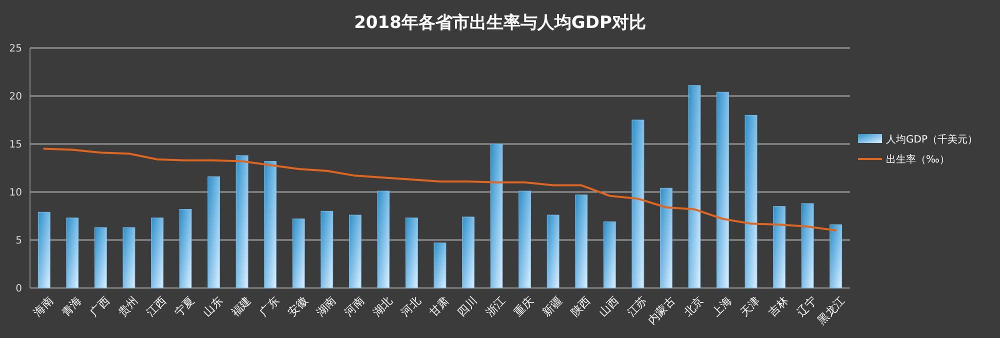 The image size is (1000, 338). I want to click on x-tick-label: 四川, so click(467, 307).